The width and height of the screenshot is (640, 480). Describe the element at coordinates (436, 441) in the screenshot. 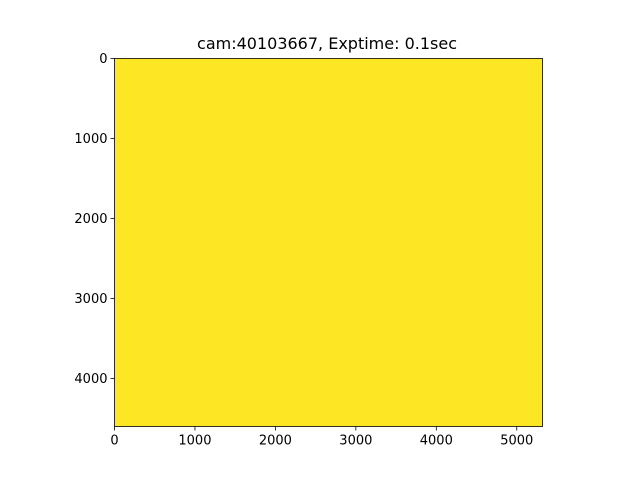

I see `x-tick-label: 4000` at that location.